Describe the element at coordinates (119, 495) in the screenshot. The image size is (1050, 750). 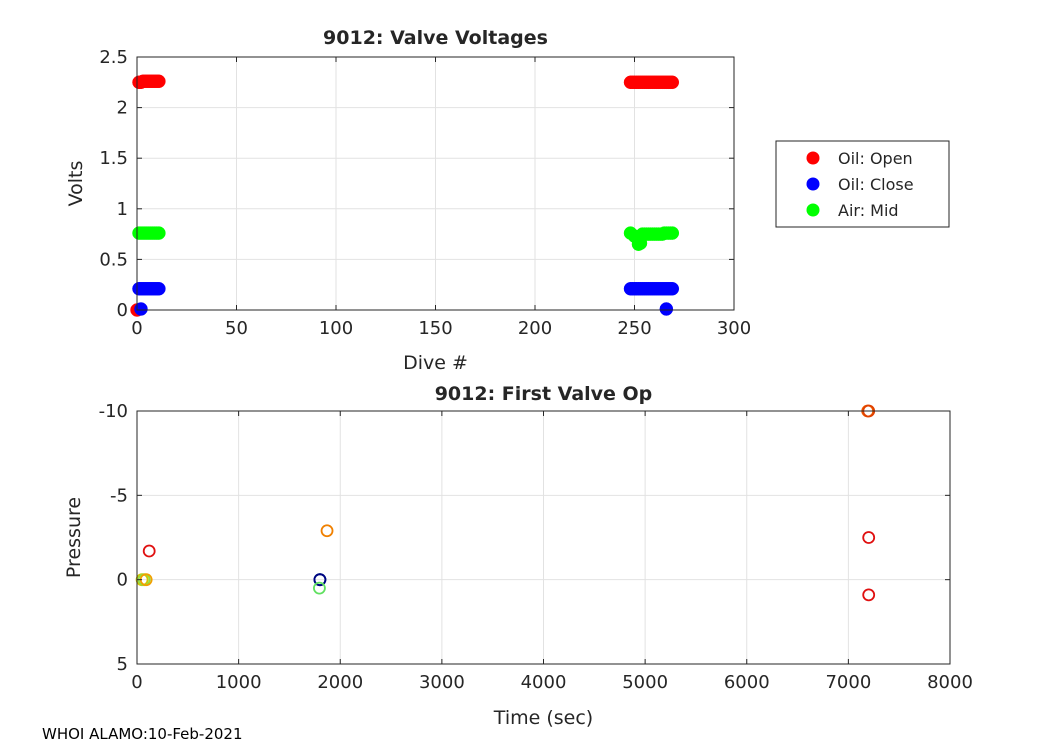
I see `y-tick-label: -5` at that location.